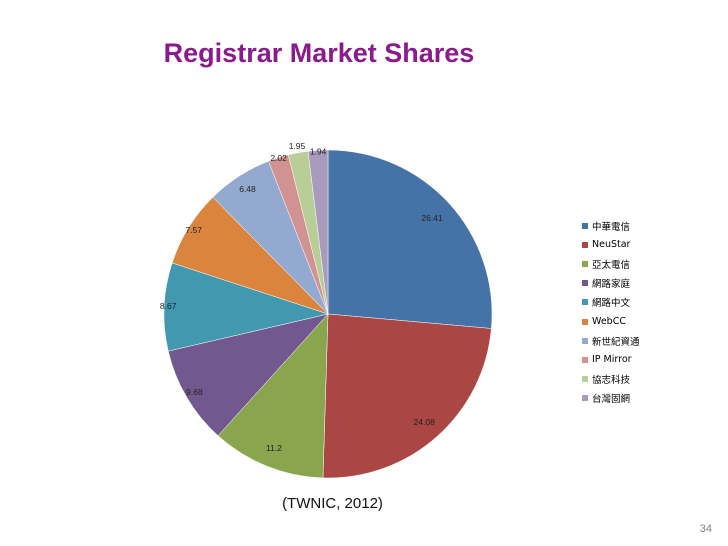 The height and width of the screenshot is (546, 728). I want to click on chart-title: Registrar Market Shares, so click(364, 53).